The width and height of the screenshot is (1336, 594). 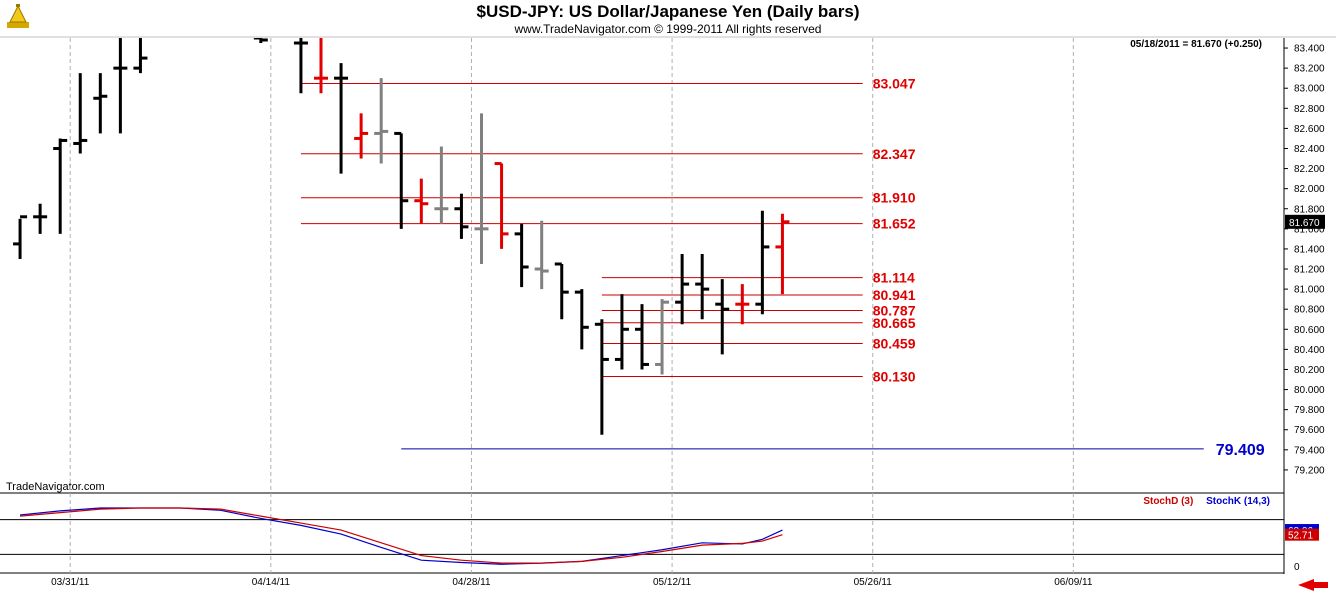 What do you see at coordinates (1321, 585) in the screenshot?
I see `scroll-arrow-tail` at bounding box center [1321, 585].